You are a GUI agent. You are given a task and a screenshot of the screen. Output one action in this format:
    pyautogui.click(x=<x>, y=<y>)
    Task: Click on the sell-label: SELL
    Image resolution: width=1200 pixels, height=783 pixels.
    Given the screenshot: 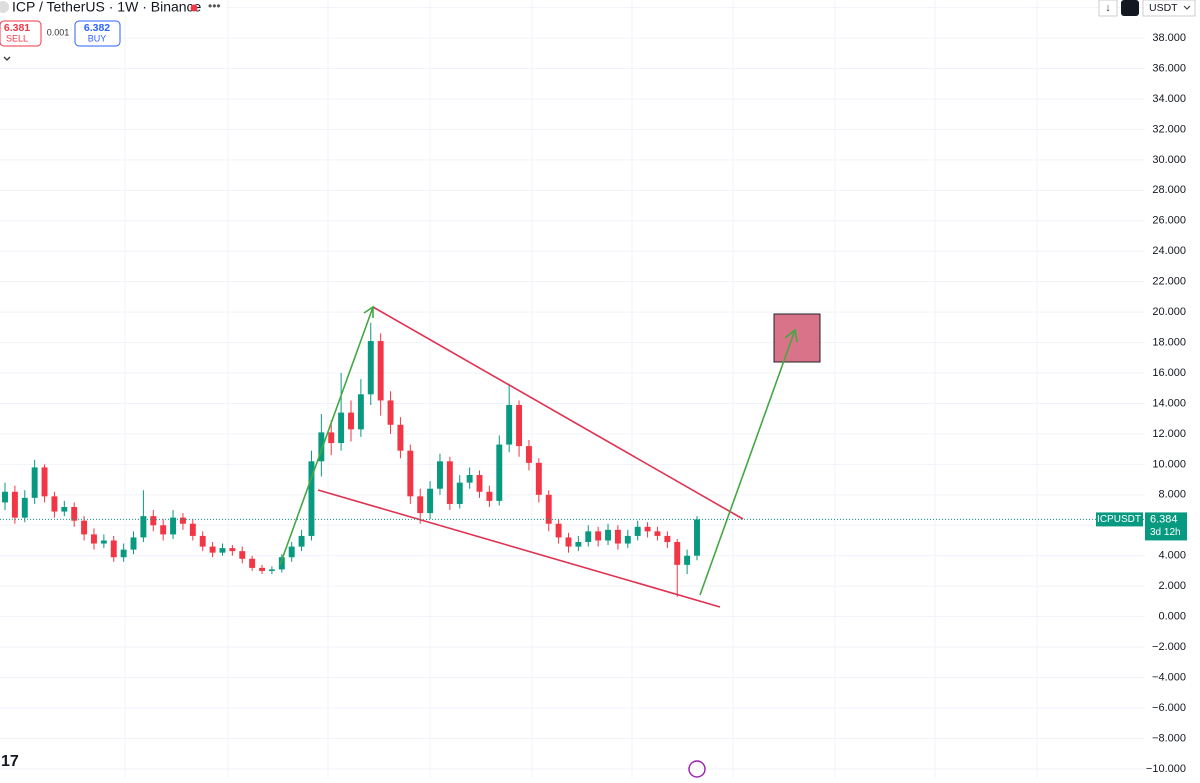 What is the action you would take?
    pyautogui.click(x=17, y=38)
    